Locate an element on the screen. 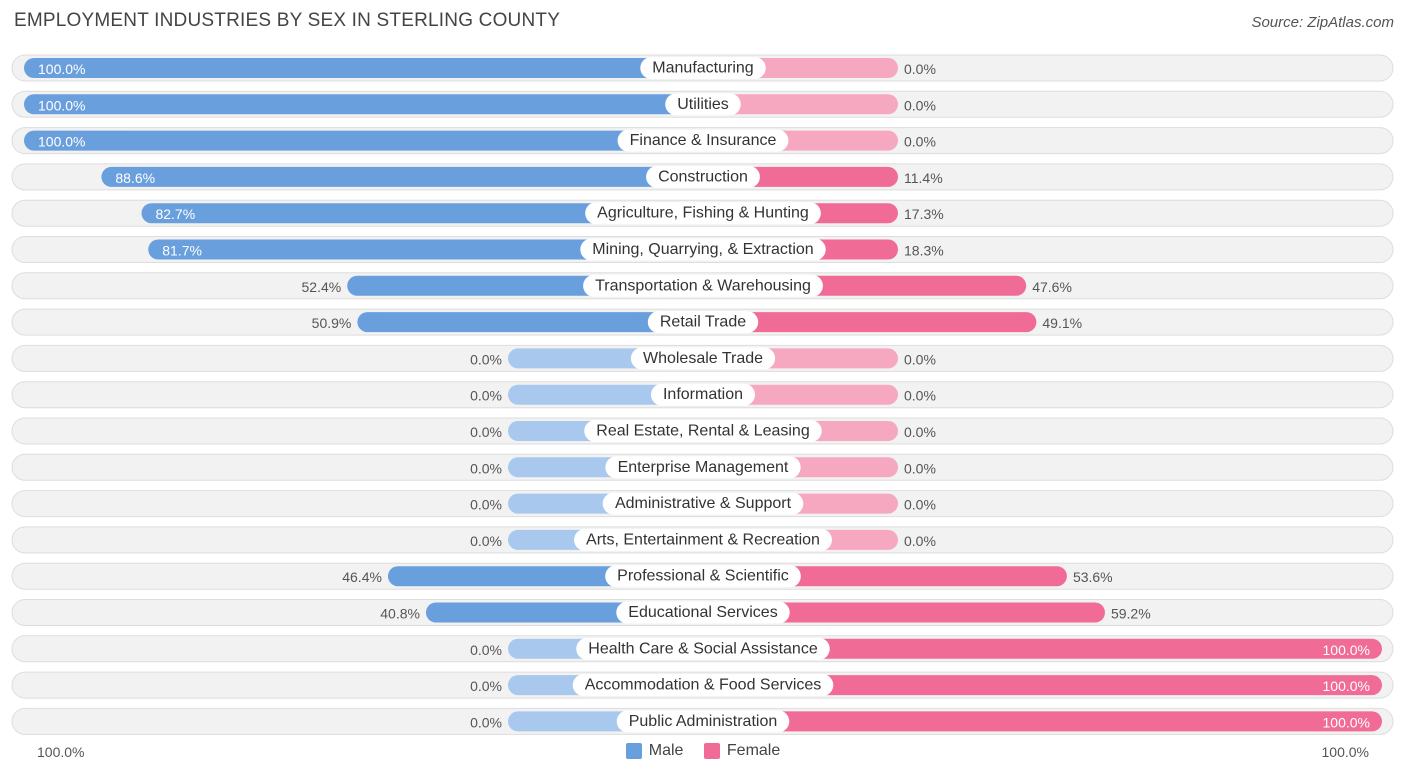  male-value-label: 52.4% is located at coordinates (322, 287).